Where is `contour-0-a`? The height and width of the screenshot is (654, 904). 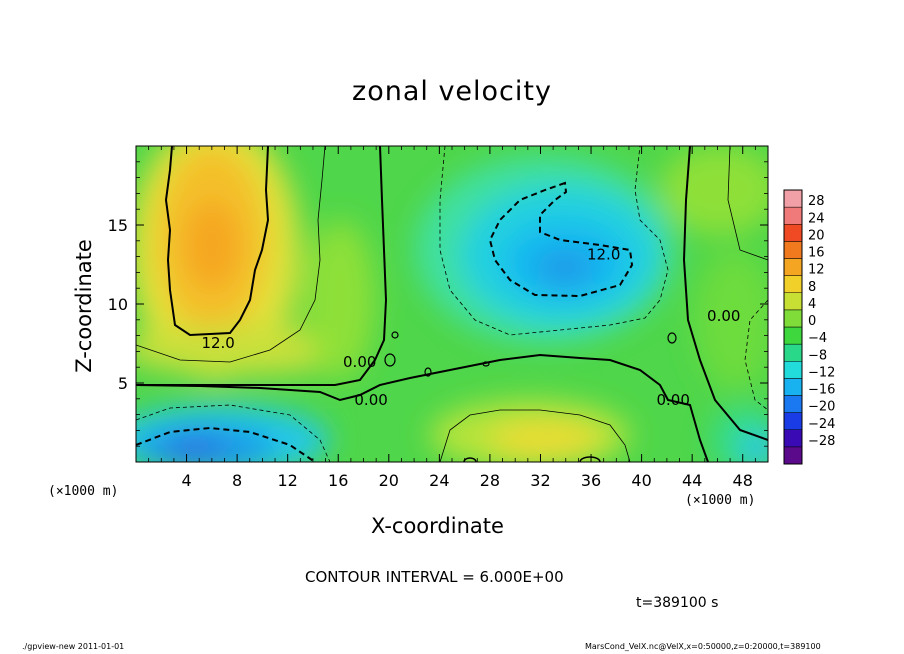 contour-0-a is located at coordinates (262, 266).